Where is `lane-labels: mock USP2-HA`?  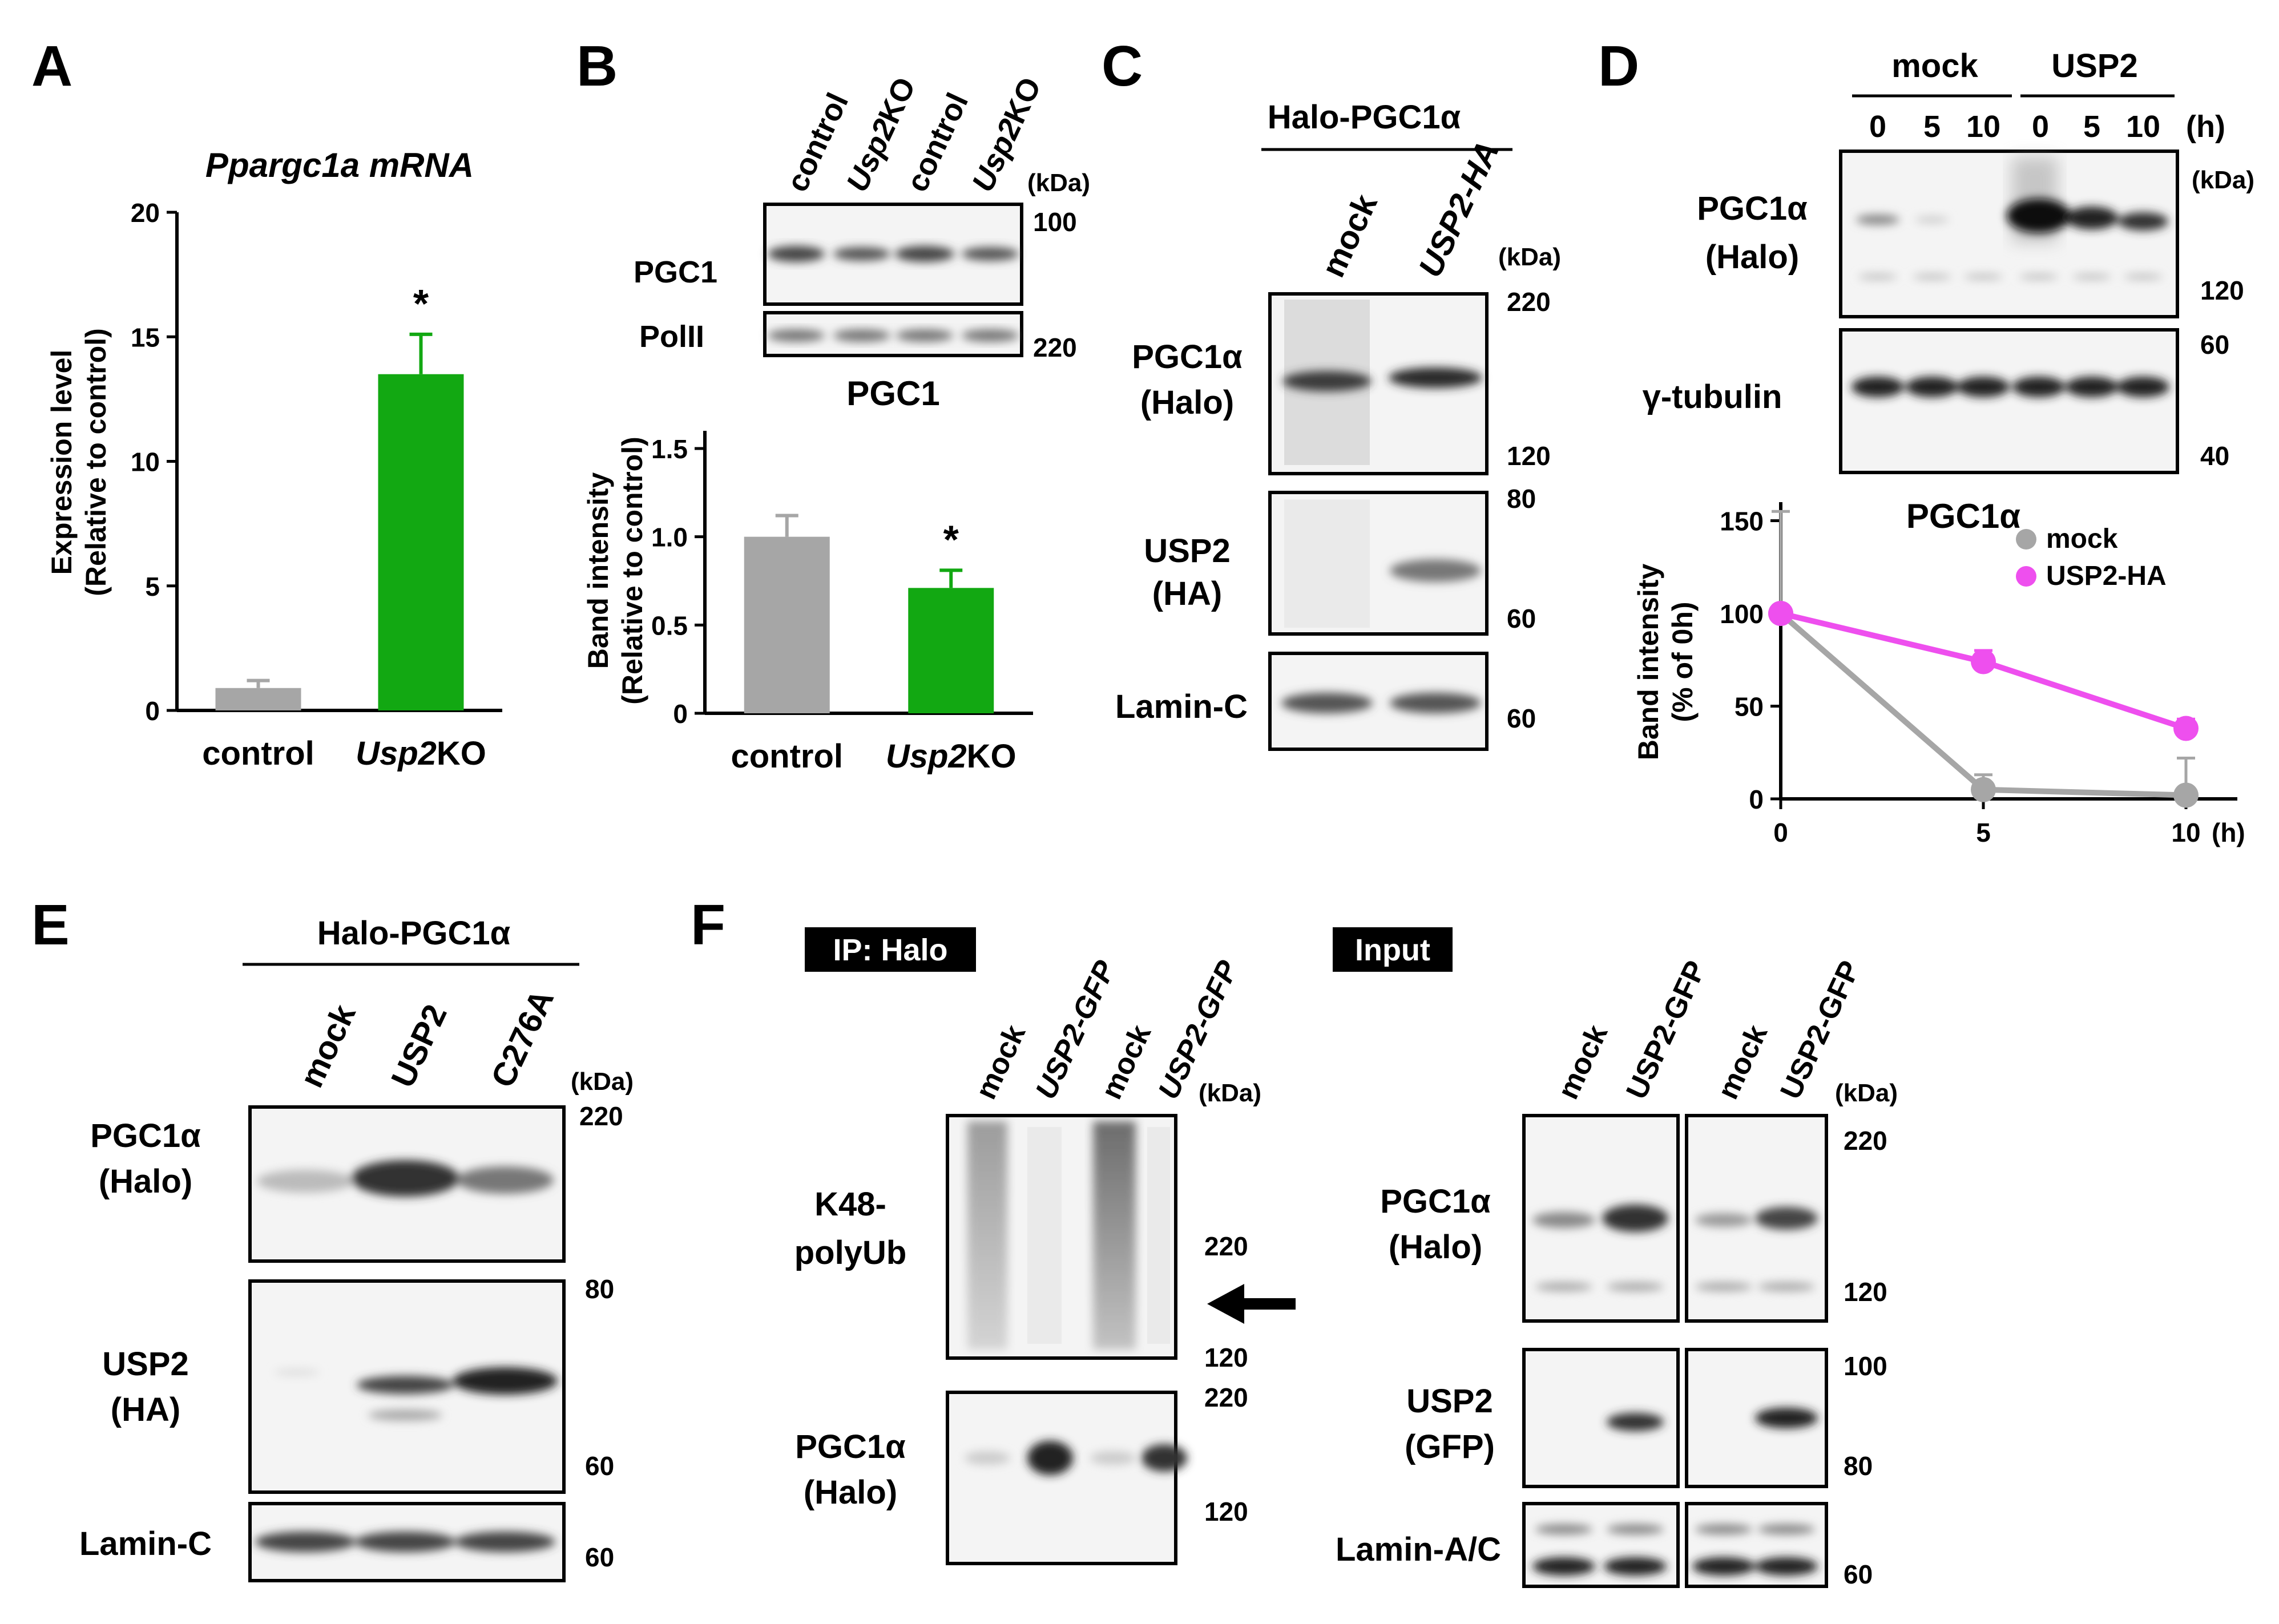
lane-labels: mock USP2-HA is located at coordinates (1410, 208).